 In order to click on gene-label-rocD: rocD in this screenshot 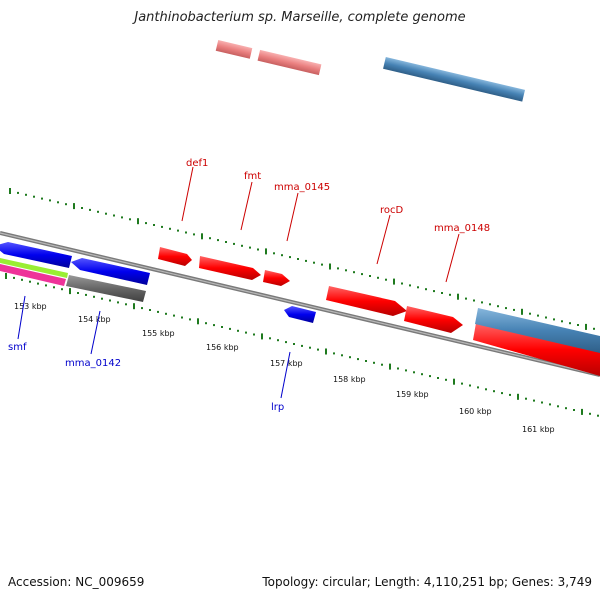, I will do `click(392, 210)`.